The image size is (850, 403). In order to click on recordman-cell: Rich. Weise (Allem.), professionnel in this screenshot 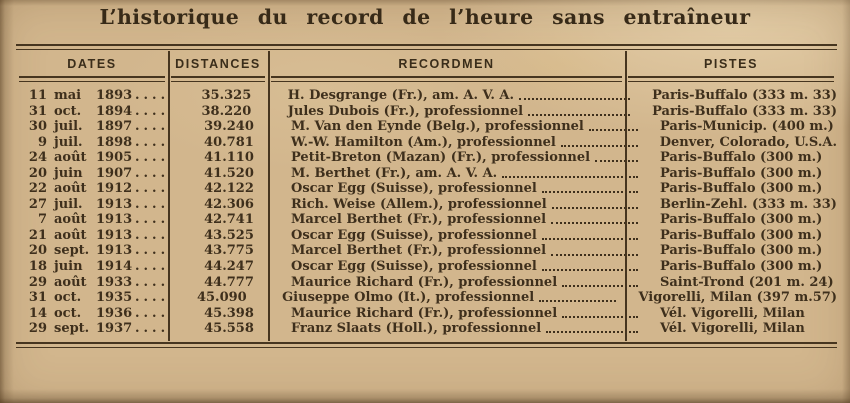, I will do `click(463, 205)`.